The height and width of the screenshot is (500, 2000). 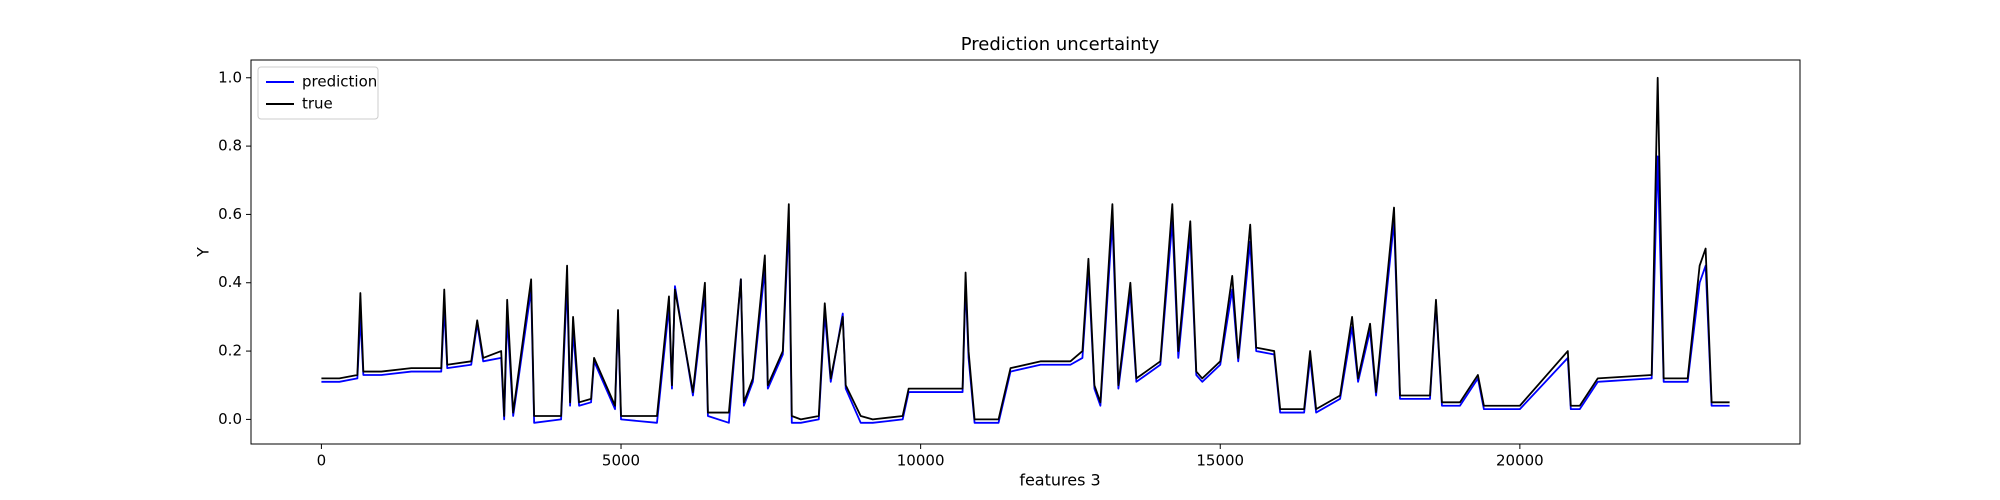 What do you see at coordinates (230, 419) in the screenshot?
I see `y-tick-label: 0.0` at bounding box center [230, 419].